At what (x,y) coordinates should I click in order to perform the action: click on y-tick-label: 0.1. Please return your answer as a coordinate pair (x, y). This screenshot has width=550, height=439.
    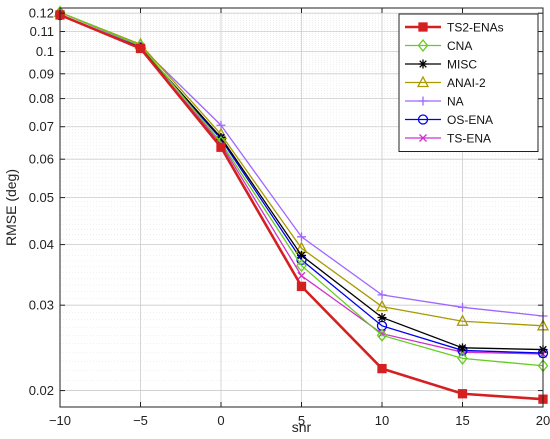
    Looking at the image, I should click on (45, 51).